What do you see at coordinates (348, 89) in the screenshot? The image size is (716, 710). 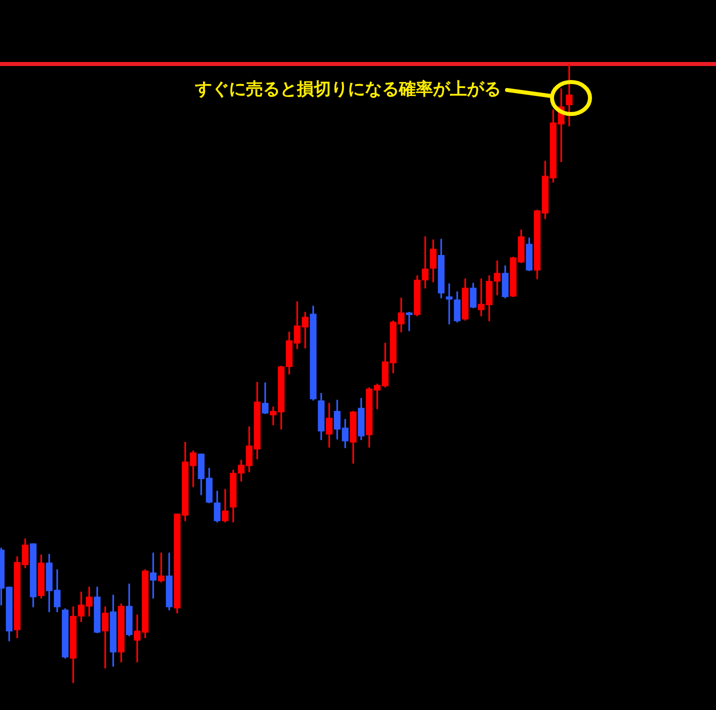 I see `annotation: すぐに売ると損切りになる確率が上がる` at bounding box center [348, 89].